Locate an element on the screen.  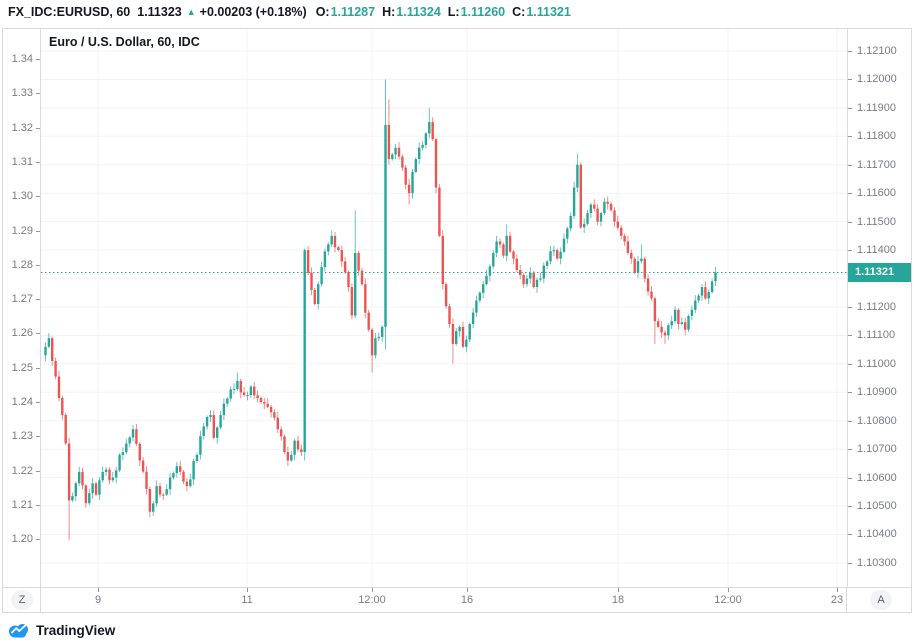
right-axis-label: 1.11400 is located at coordinates (876, 250).